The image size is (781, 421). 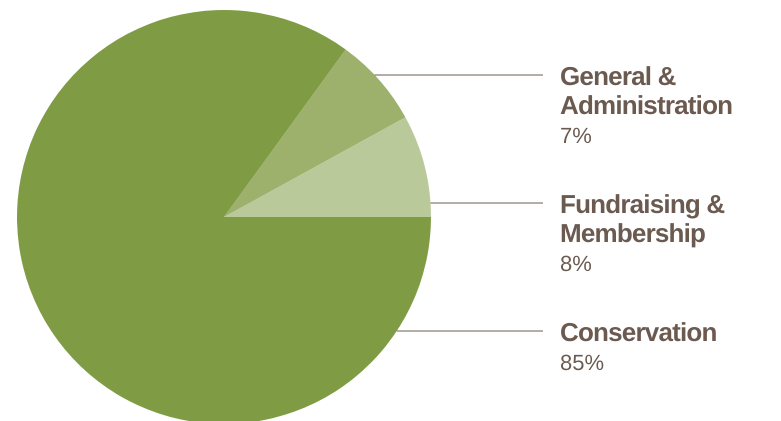 What do you see at coordinates (582, 362) in the screenshot?
I see `data-label: 85%` at bounding box center [582, 362].